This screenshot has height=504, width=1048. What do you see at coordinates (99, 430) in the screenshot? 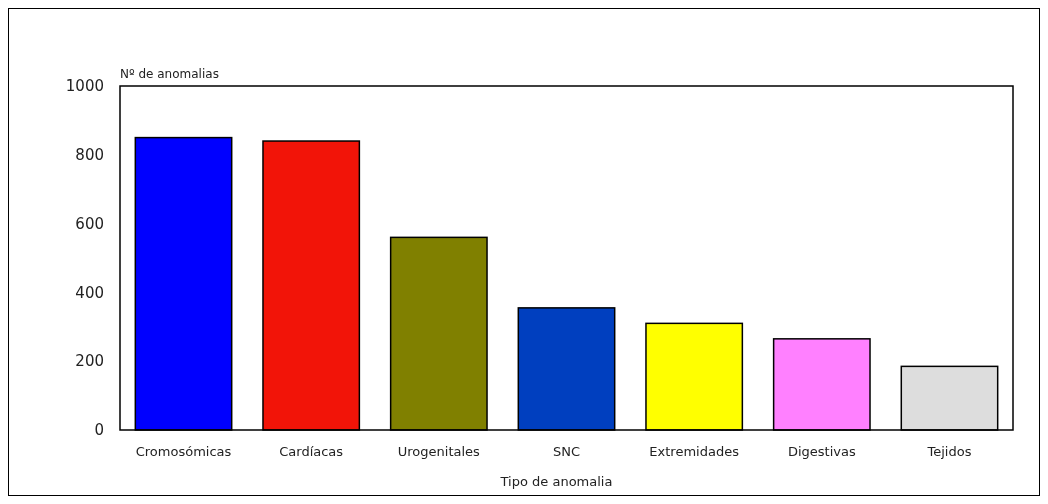
I see `y-tick-label: 0` at bounding box center [99, 430].